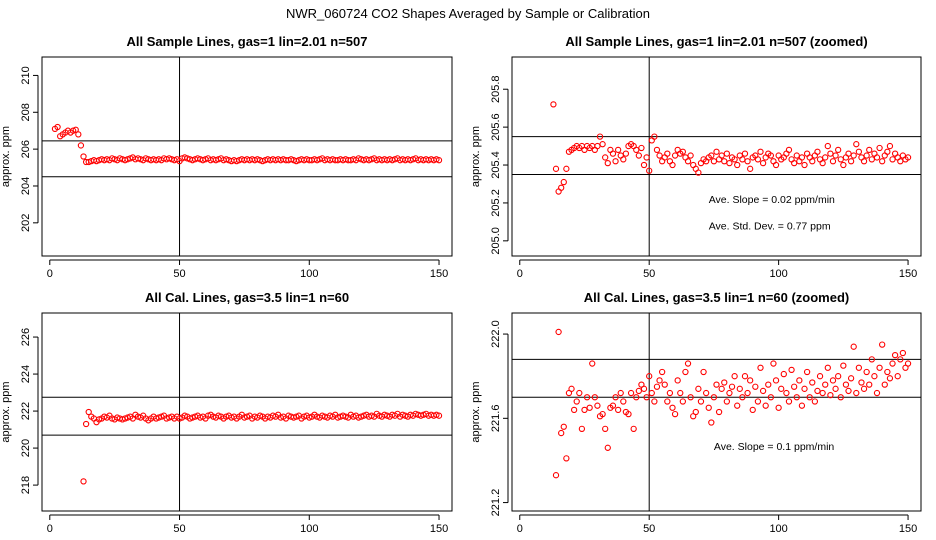  I want to click on y-tick-label: 205.0, so click(496, 241).